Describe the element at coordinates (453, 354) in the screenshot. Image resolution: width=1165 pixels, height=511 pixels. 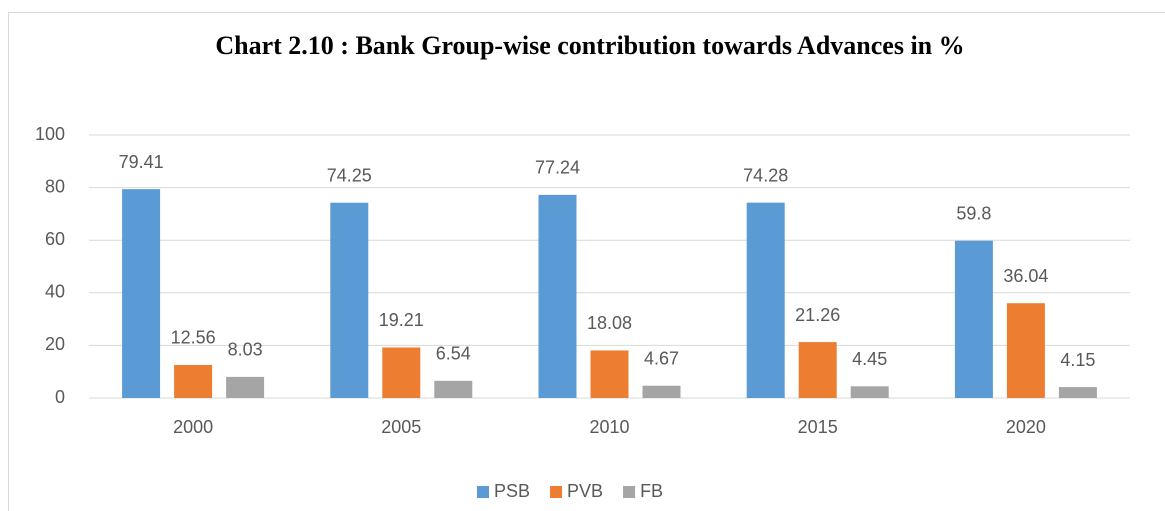
I see `data-label: 6.54` at that location.